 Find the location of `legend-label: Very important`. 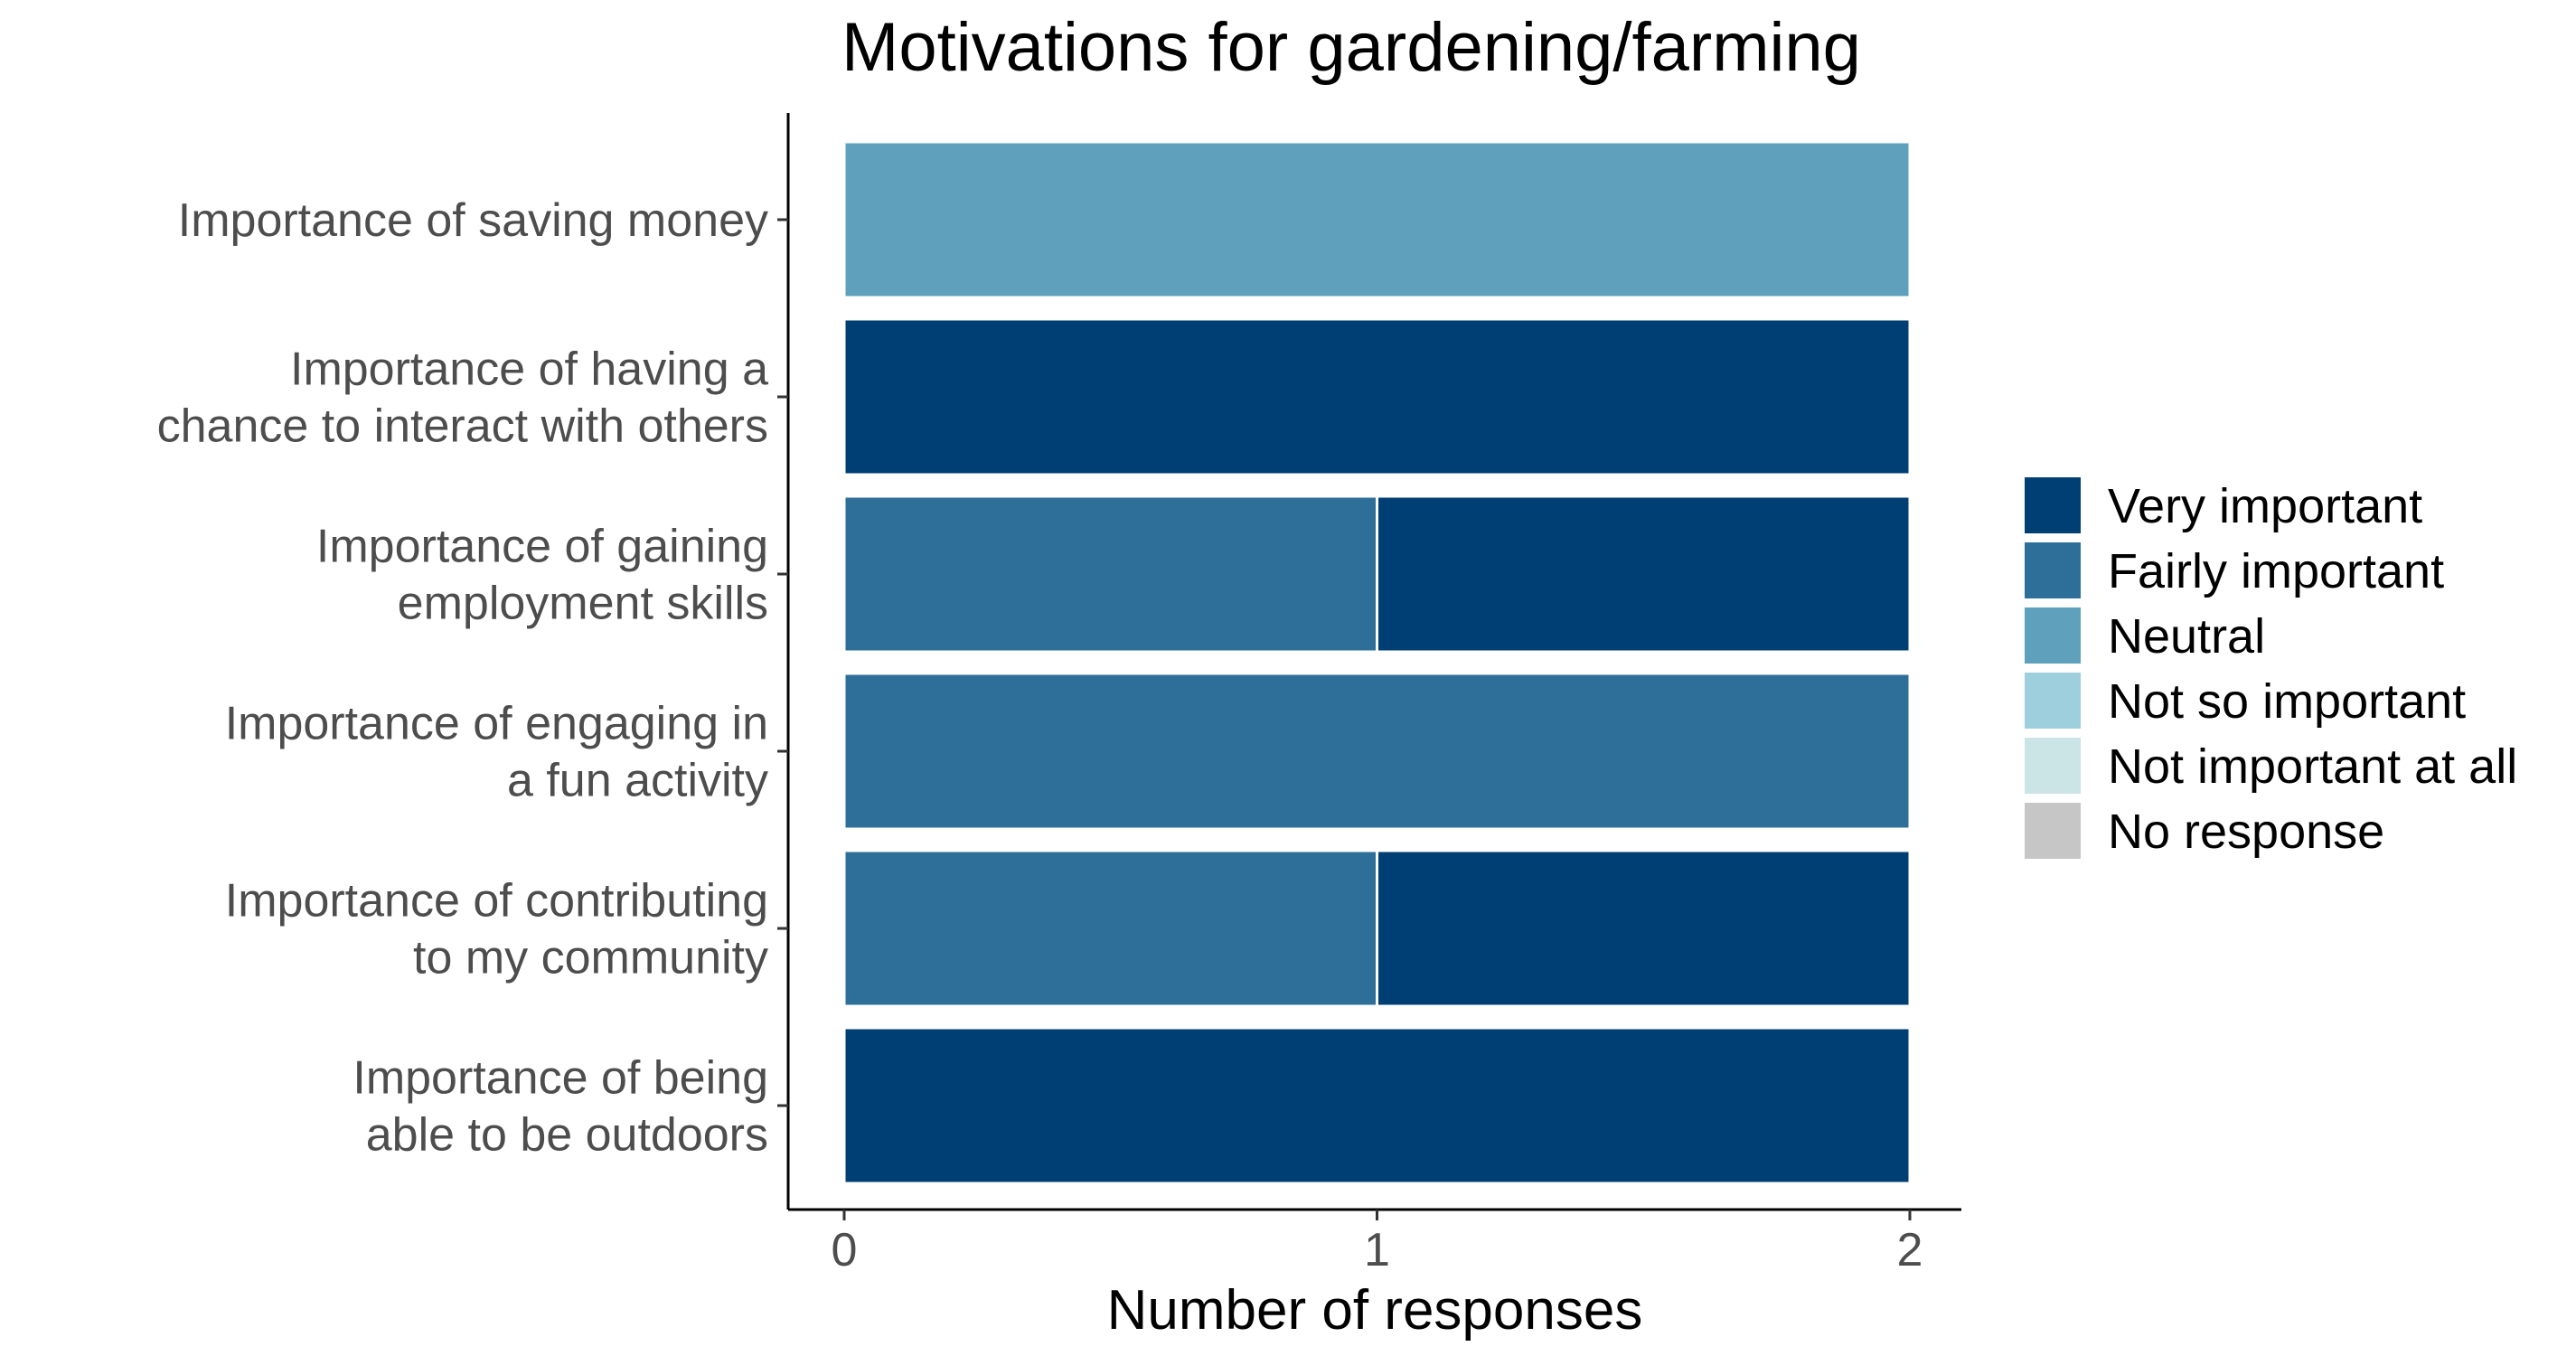

legend-label: Very important is located at coordinates (2265, 506).